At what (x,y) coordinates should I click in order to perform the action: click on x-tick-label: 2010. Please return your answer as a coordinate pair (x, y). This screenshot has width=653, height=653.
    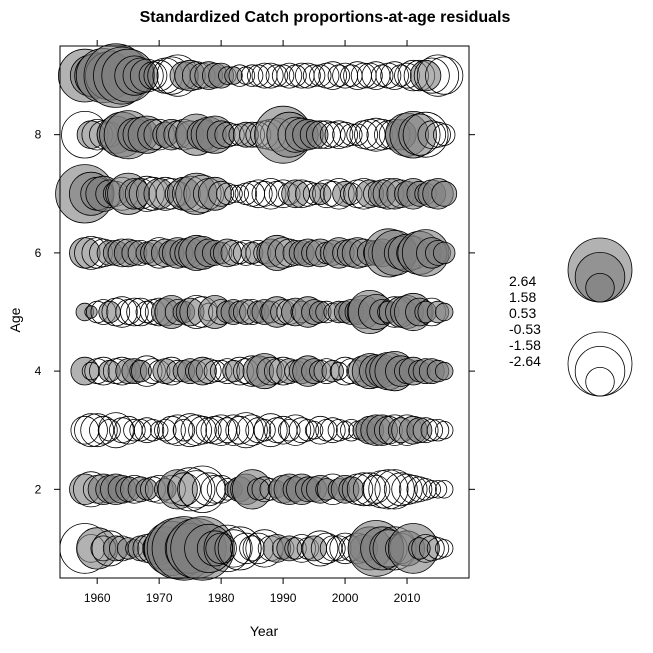
    Looking at the image, I should click on (407, 598).